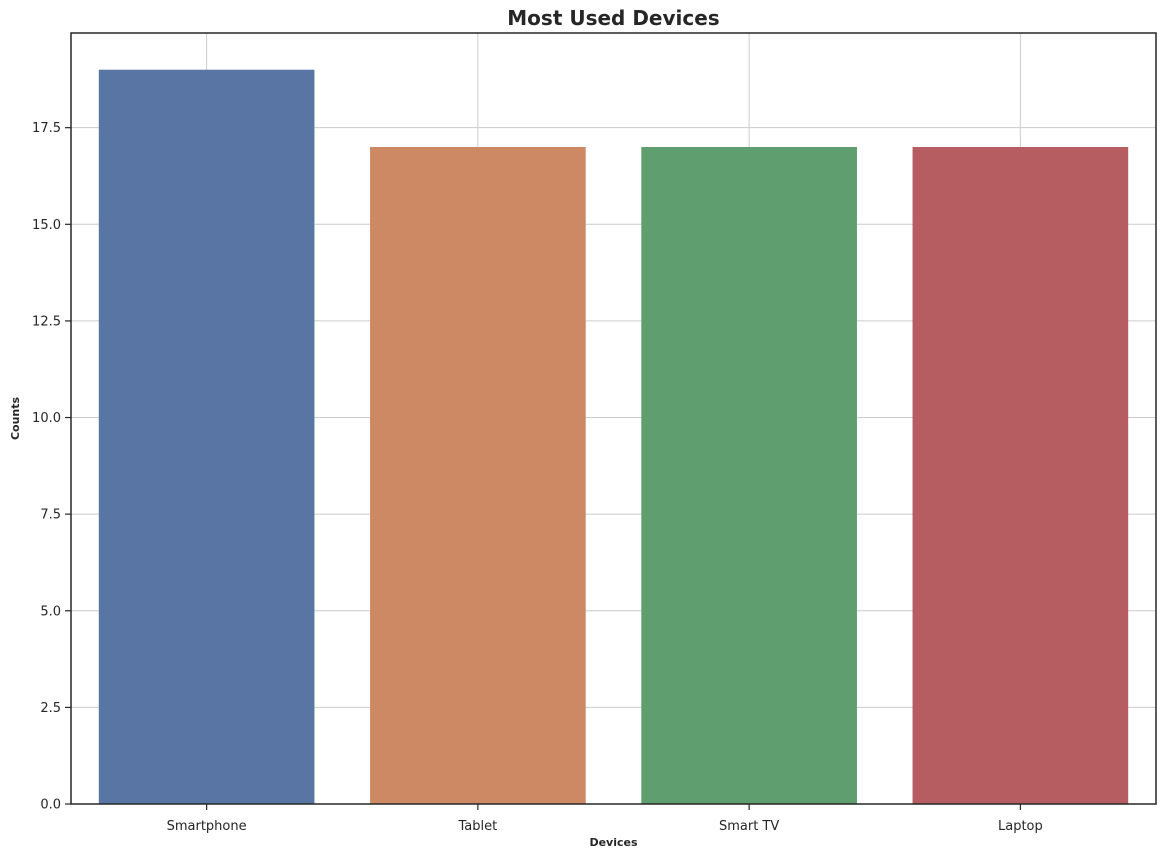 The height and width of the screenshot is (863, 1165). Describe the element at coordinates (46, 321) in the screenshot. I see `y-tick-label: 12.5` at that location.